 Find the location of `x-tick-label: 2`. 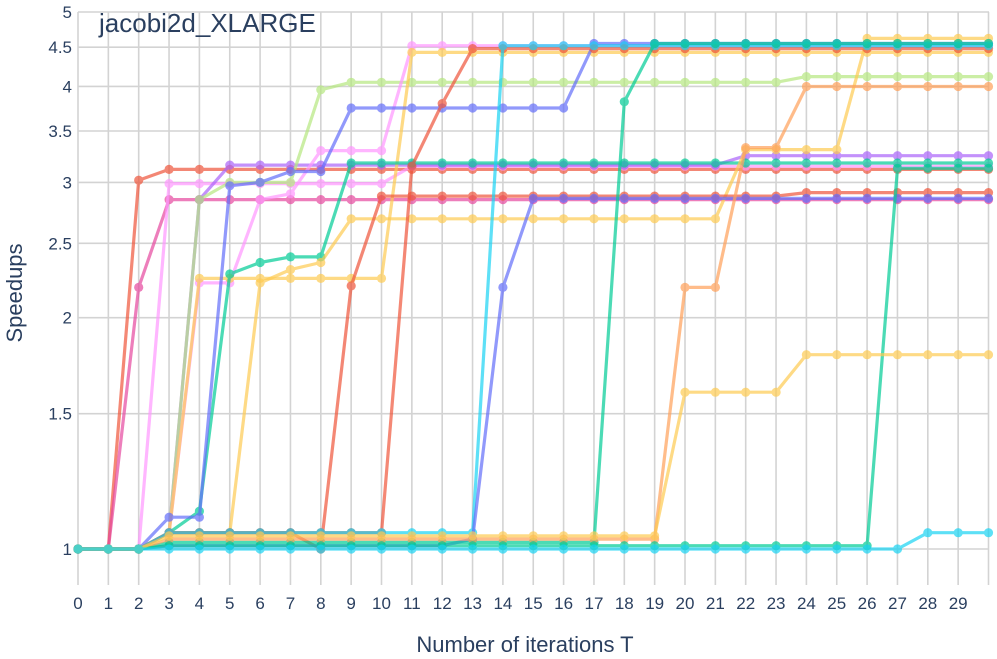

x-tick-label: 2 is located at coordinates (138, 603).